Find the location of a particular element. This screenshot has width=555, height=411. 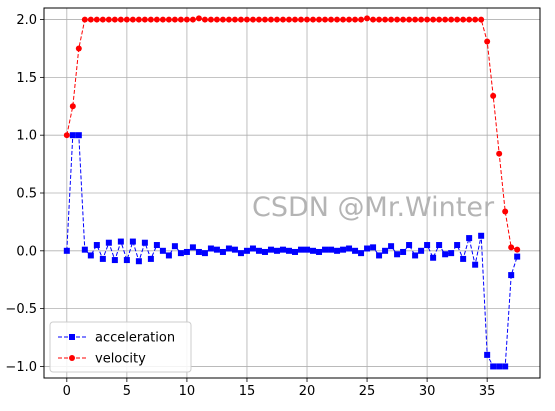

legend-box is located at coordinates (120, 347).